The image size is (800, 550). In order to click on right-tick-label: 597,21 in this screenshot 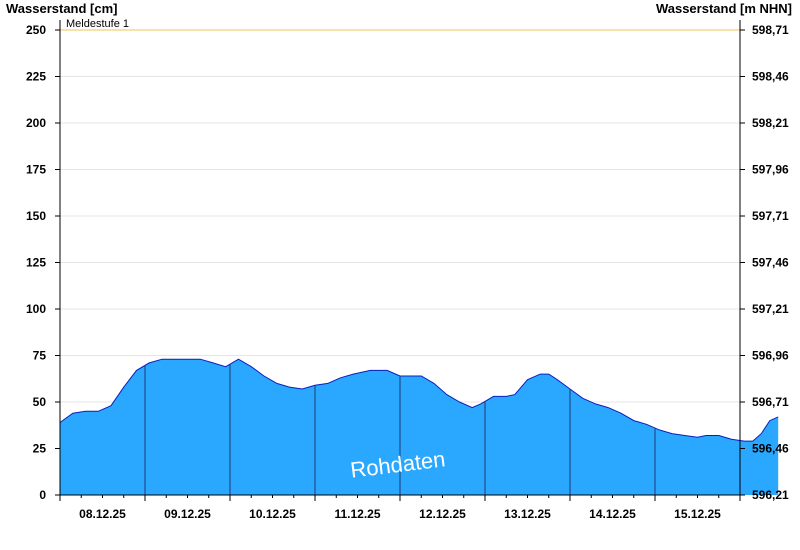, I will do `click(770, 309)`.